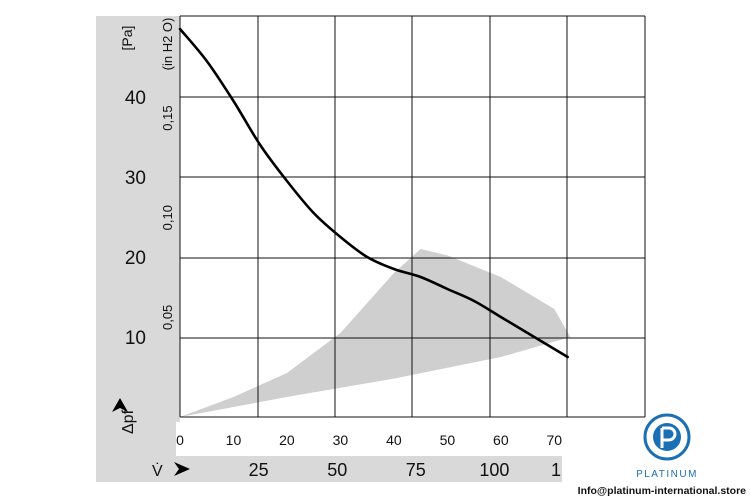 This screenshot has height=500, width=750. Describe the element at coordinates (135, 178) in the screenshot. I see `left-tick-label: 30` at that location.